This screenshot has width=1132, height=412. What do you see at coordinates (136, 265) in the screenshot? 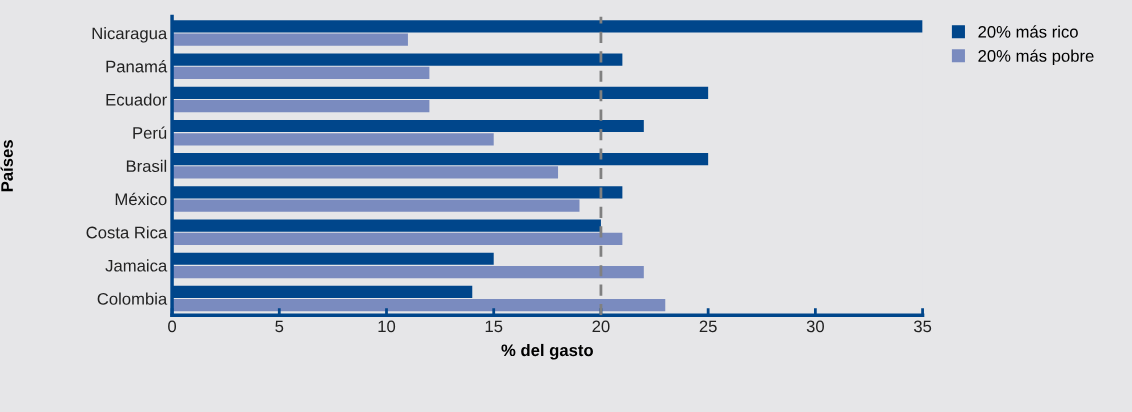
I see `y-tick-label: Jamaica` at bounding box center [136, 265].